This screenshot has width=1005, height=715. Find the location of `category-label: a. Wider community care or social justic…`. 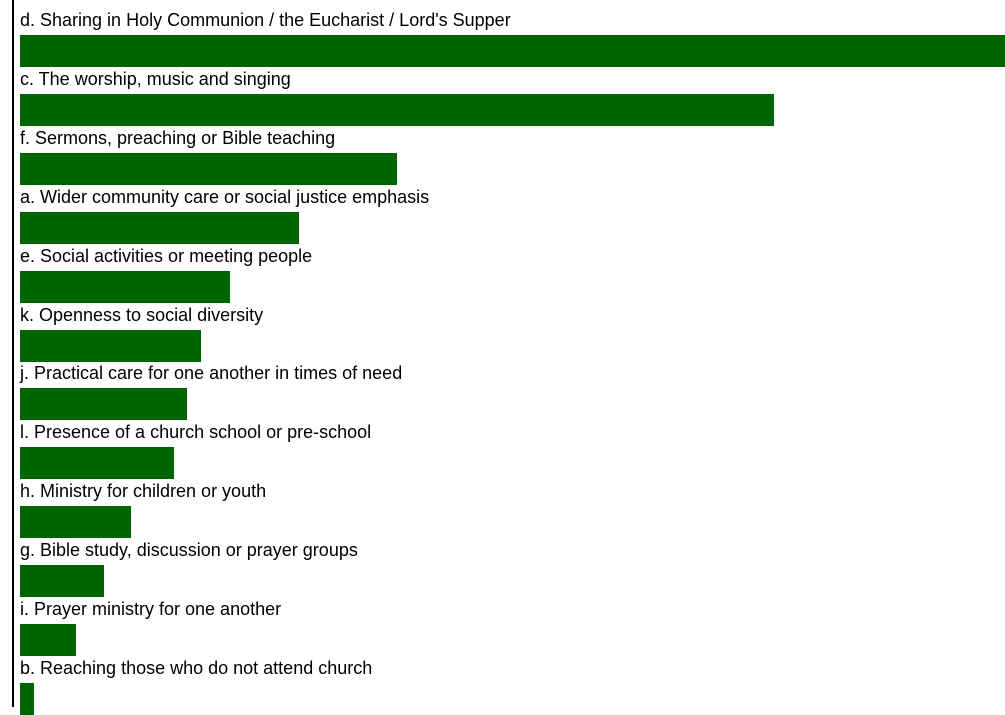

category-label: a. Wider community care or social justic… is located at coordinates (225, 196).